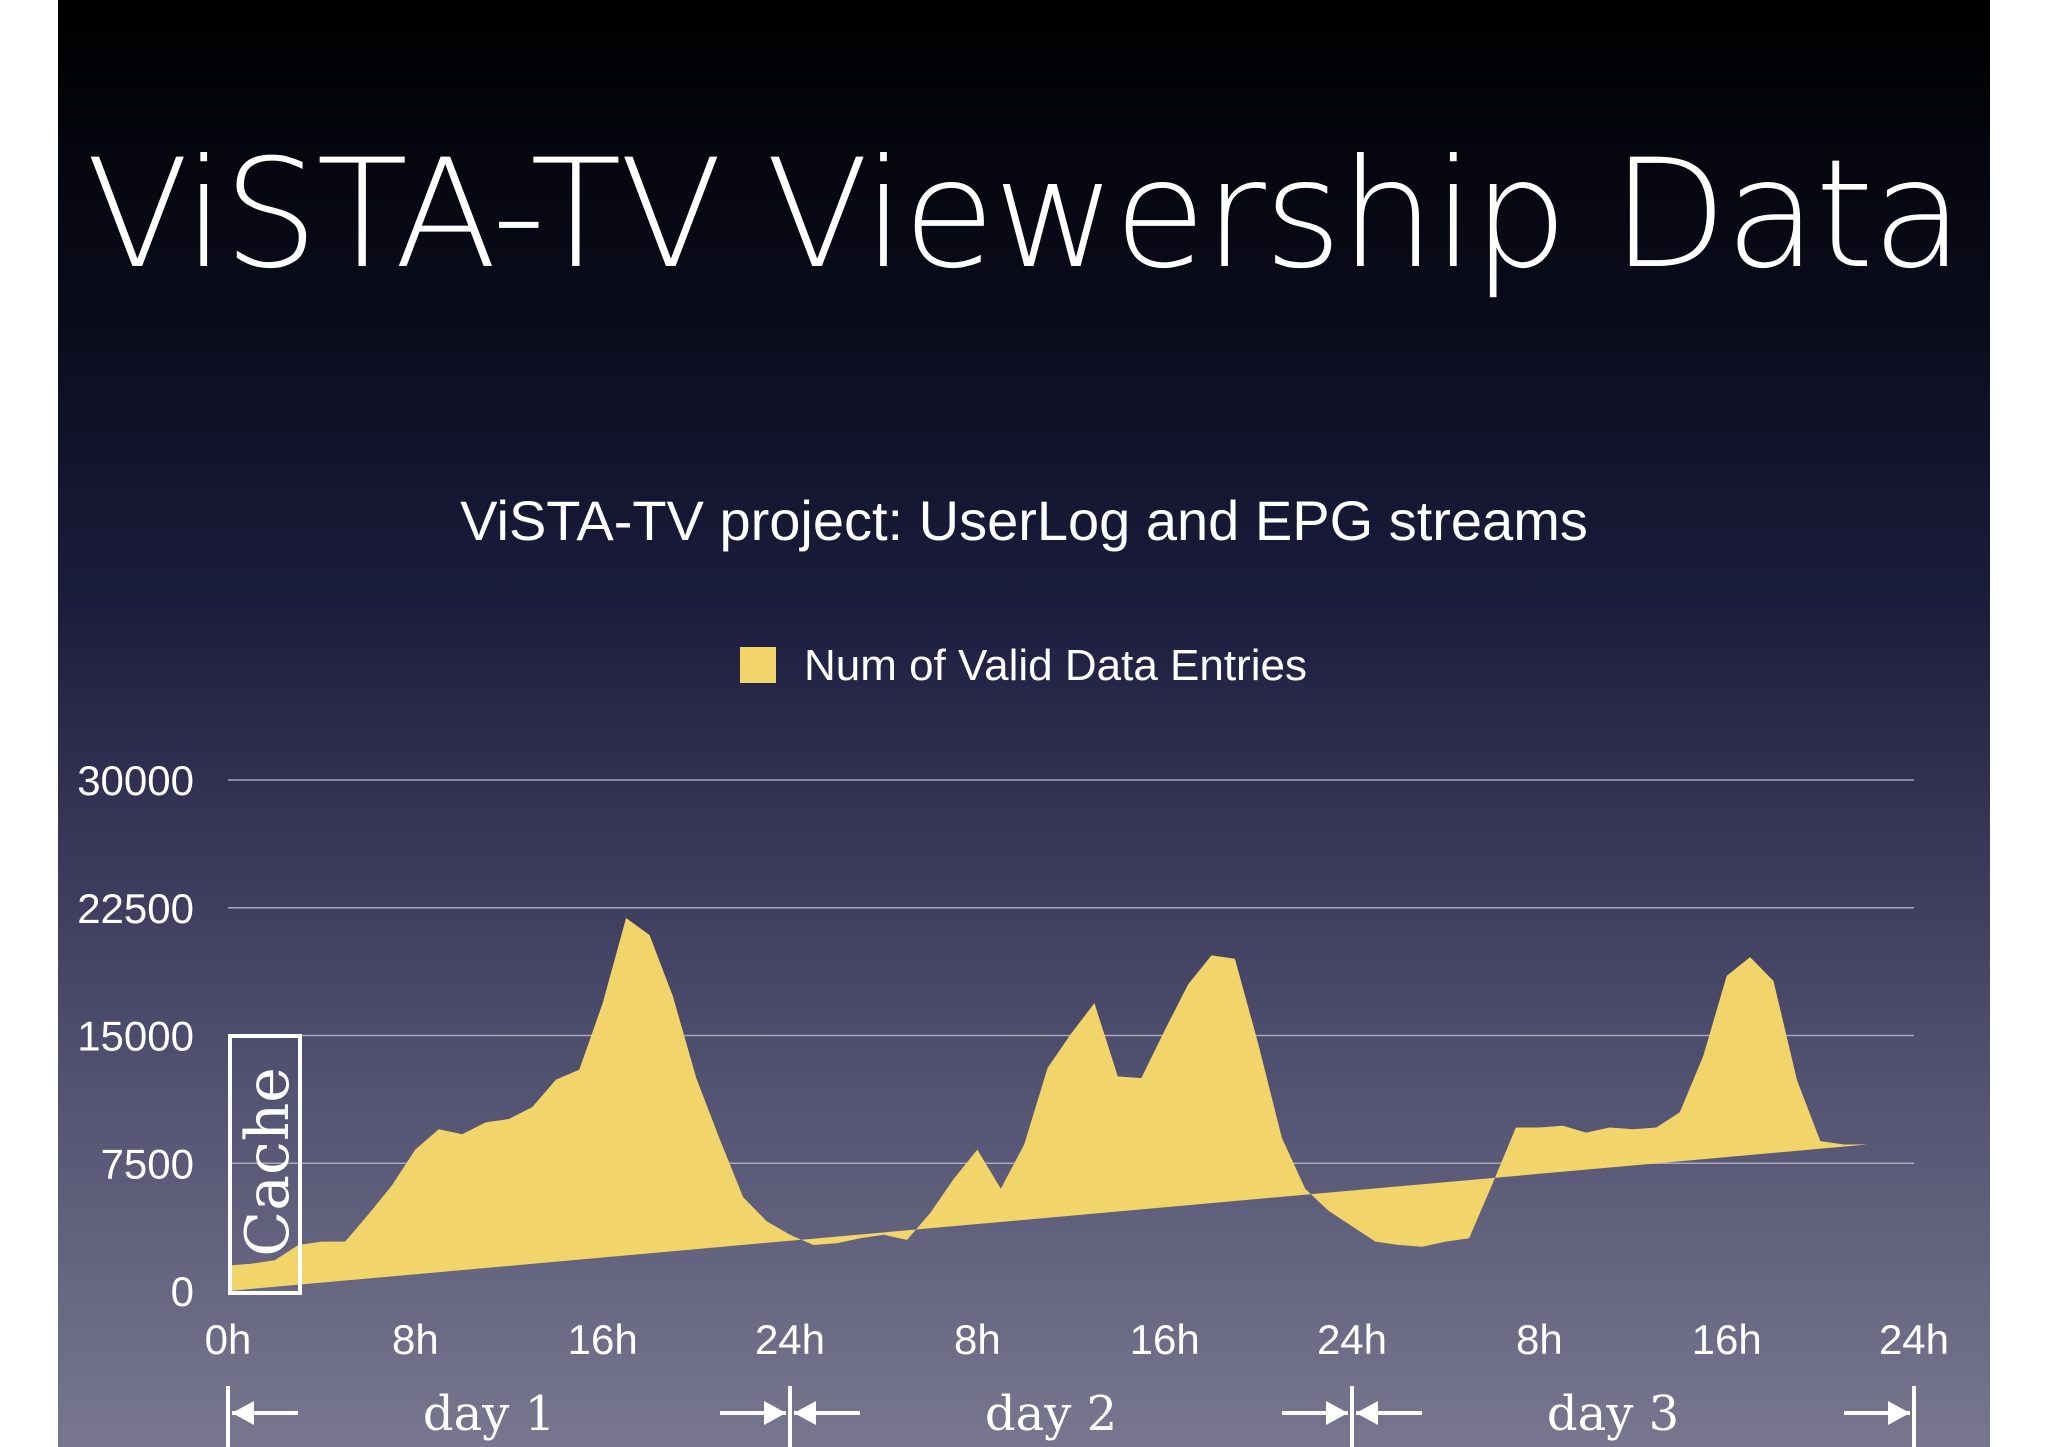  What do you see at coordinates (1613, 1414) in the screenshot?
I see `day-label: day 3` at bounding box center [1613, 1414].